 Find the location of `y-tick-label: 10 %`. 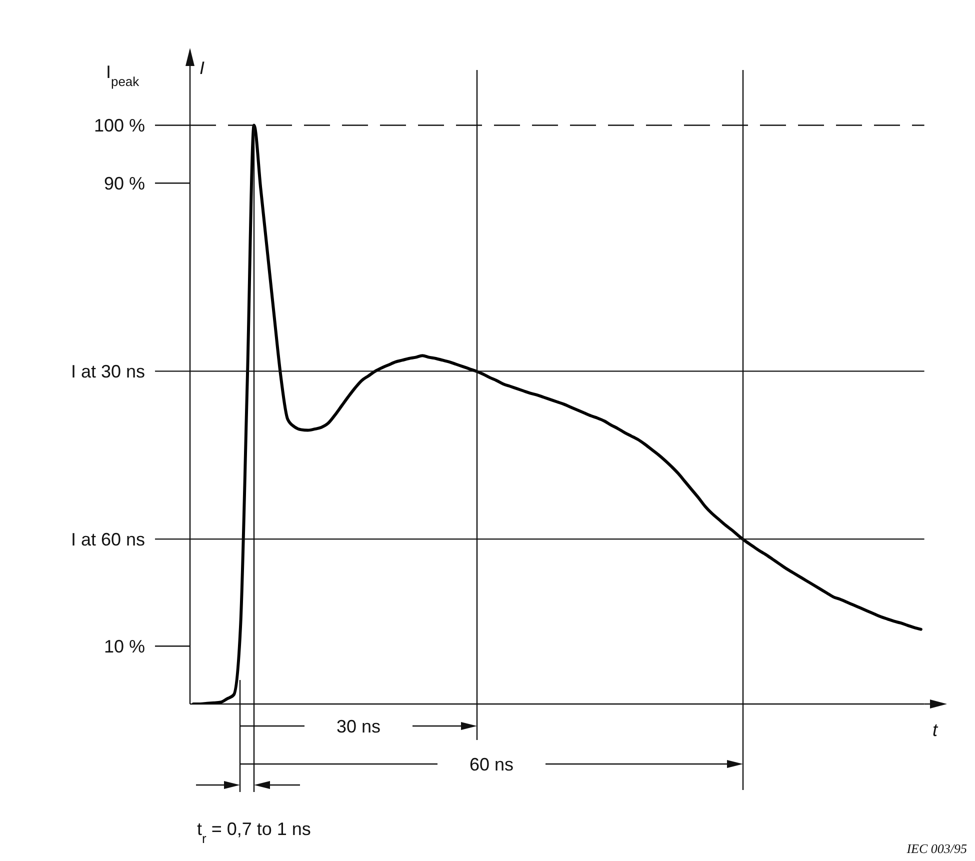

y-tick-label: 10 % is located at coordinates (124, 646).